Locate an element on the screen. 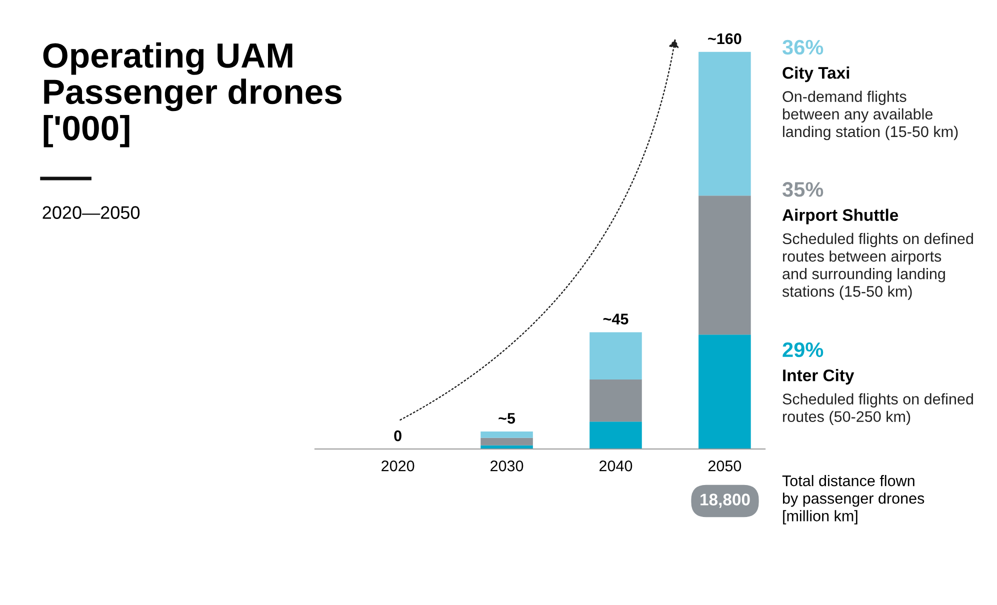  text: 2020—2050 is located at coordinates (91, 212).